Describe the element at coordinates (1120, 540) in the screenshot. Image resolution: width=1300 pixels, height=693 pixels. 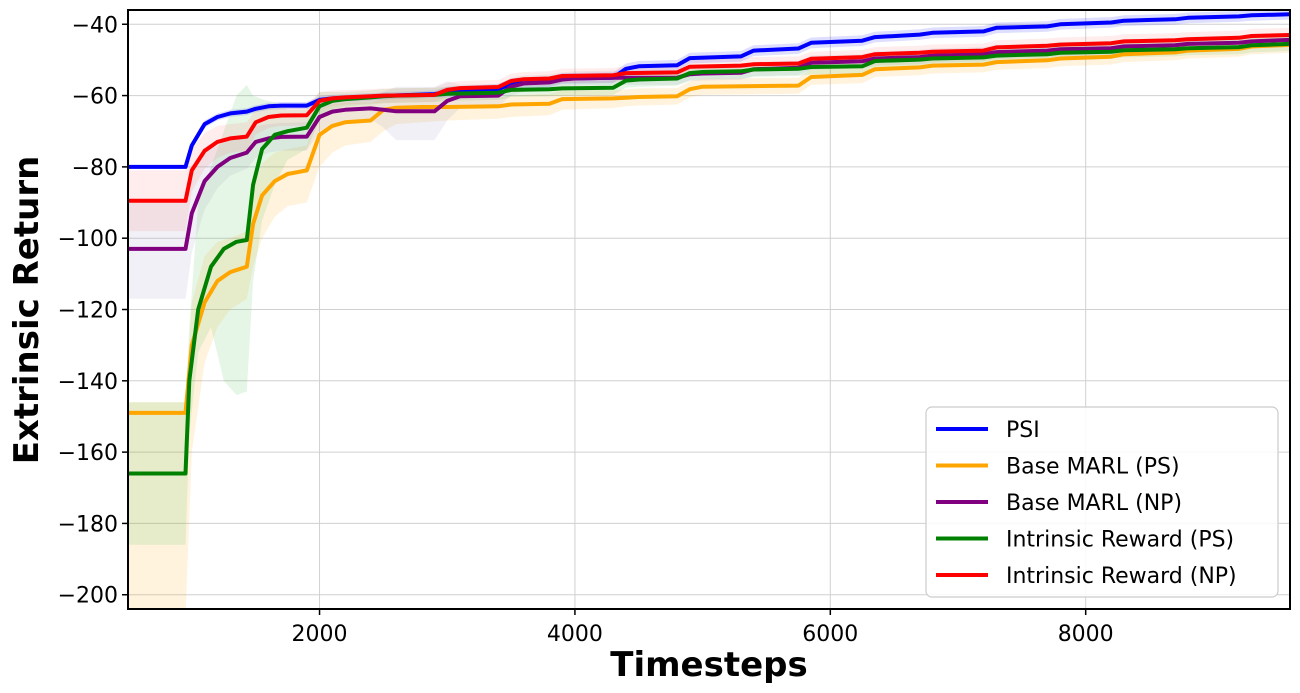
I see `legend-label: Intrinsic Reward (PS)` at that location.